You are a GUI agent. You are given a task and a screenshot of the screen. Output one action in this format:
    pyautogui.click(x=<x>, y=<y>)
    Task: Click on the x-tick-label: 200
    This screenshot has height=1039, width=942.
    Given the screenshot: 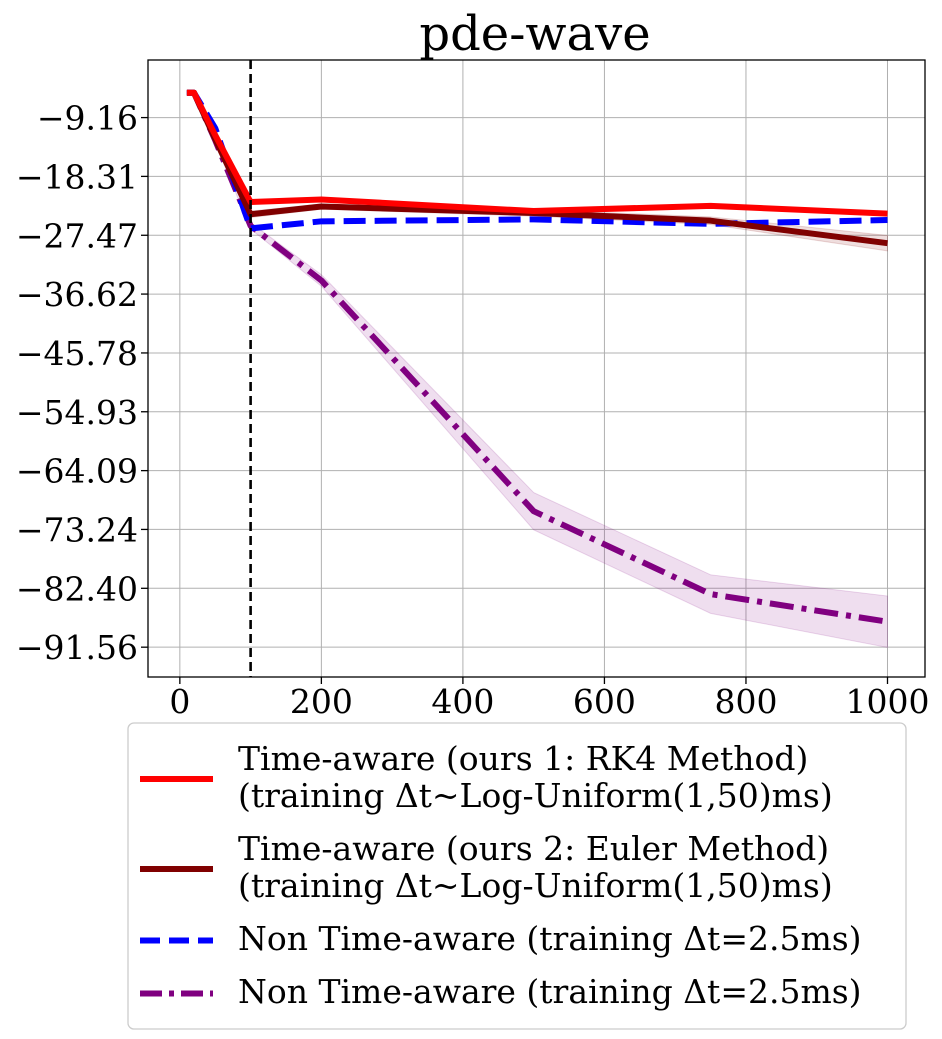 What is the action you would take?
    pyautogui.click(x=321, y=701)
    